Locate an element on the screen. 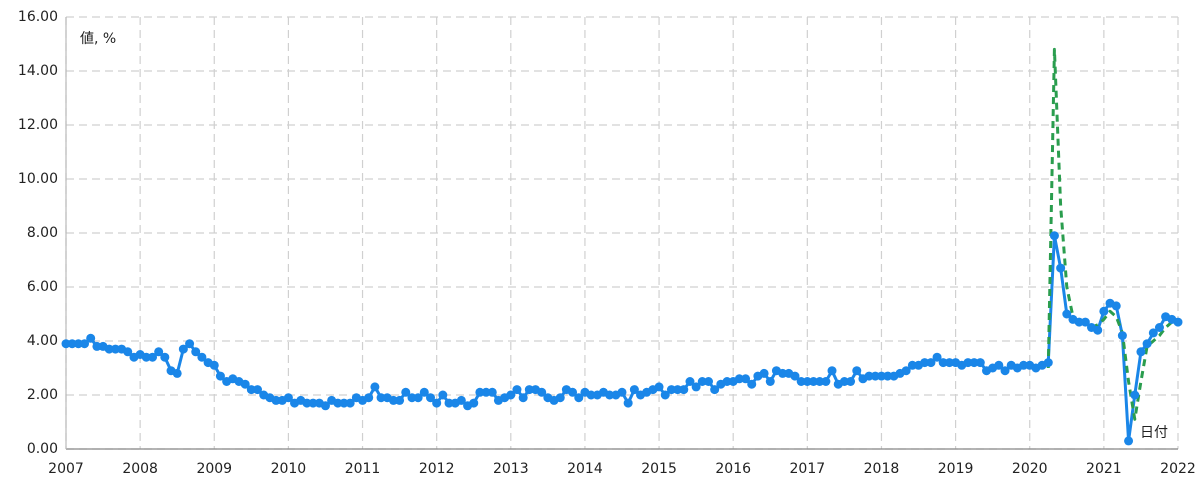  y-tick-label: 16.00 is located at coordinates (38, 17).